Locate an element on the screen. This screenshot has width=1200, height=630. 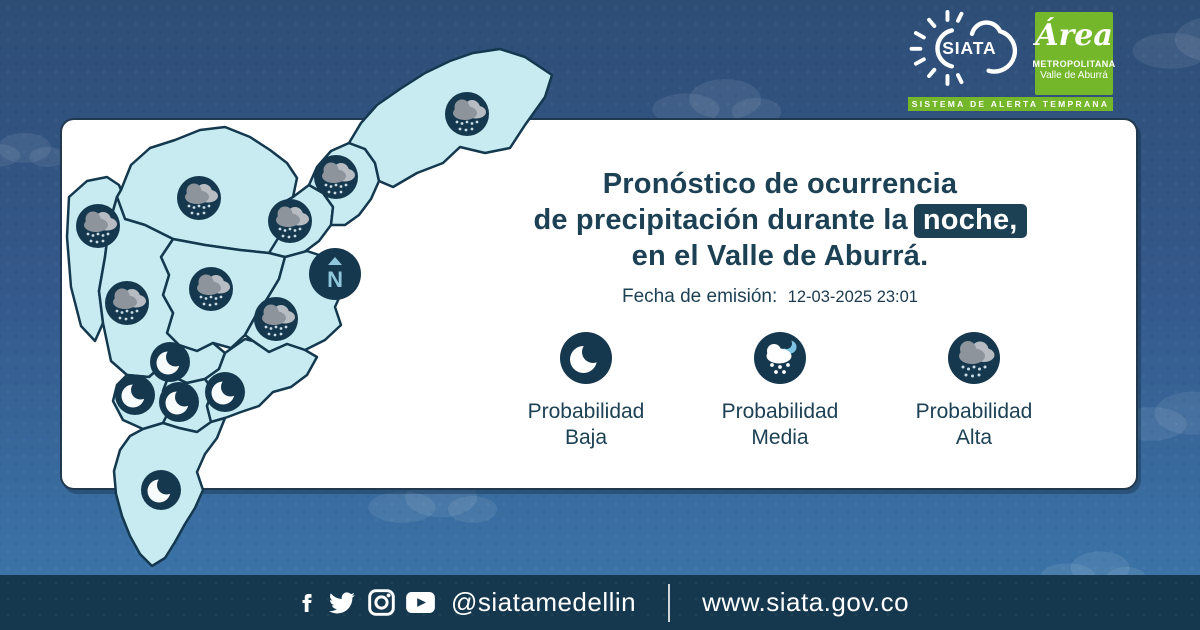
amva-line1: METROPOLITANA is located at coordinates (1074, 64).